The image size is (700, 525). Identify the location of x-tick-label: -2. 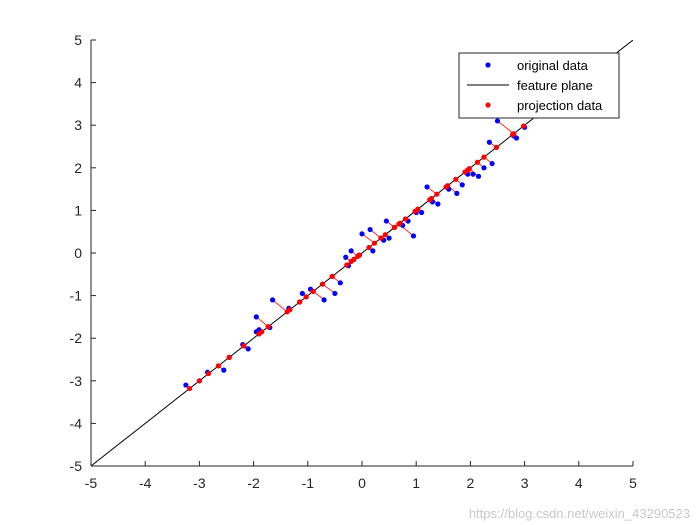
(253, 483).